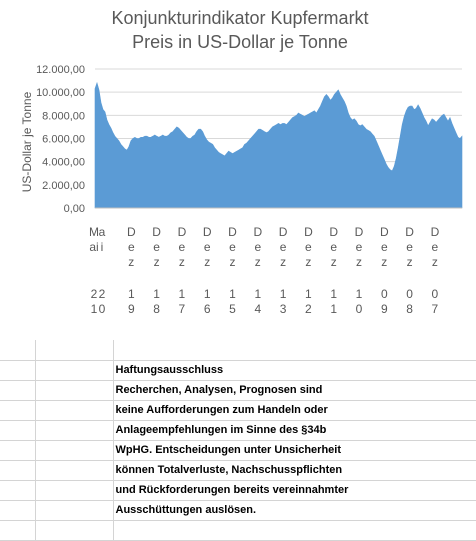 This screenshot has width=476, height=541. I want to click on x-tick-label: a, so click(102, 232).